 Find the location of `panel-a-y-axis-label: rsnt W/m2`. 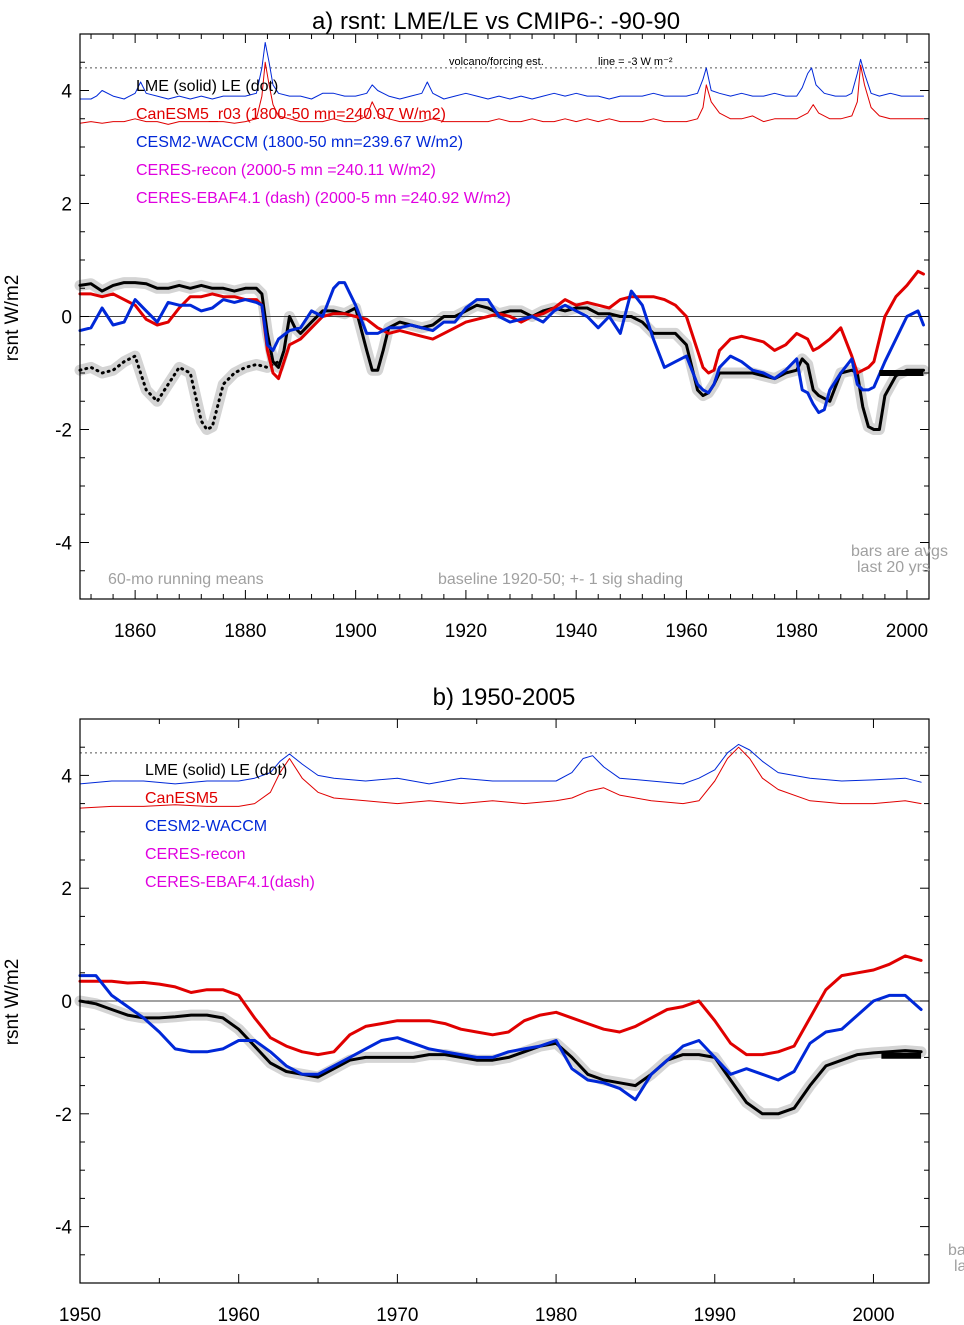

panel-a-y-axis-label: rsnt W/m2 is located at coordinates (12, 318).